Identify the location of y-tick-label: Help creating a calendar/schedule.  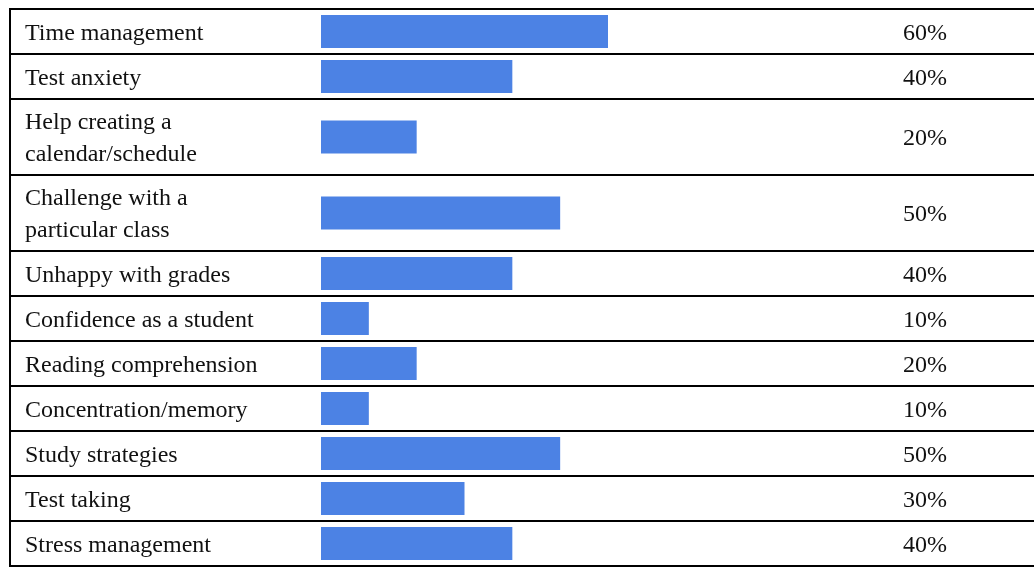
(111, 137).